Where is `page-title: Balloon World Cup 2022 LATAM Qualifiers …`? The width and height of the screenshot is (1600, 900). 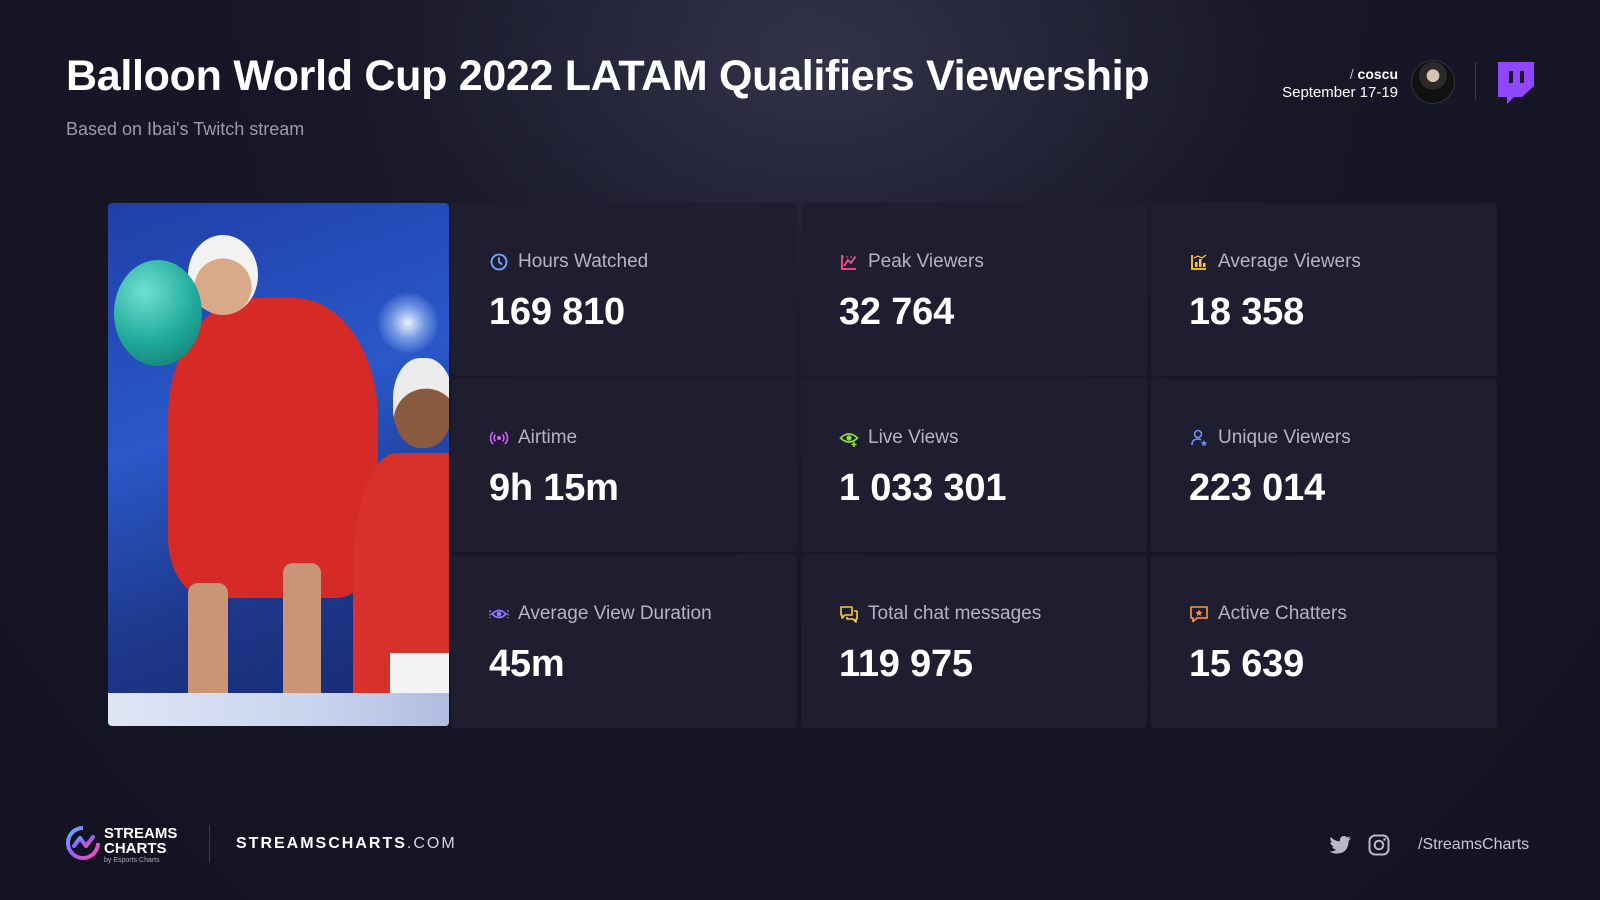
page-title: Balloon World Cup 2022 LATAM Qualifiers … is located at coordinates (608, 76).